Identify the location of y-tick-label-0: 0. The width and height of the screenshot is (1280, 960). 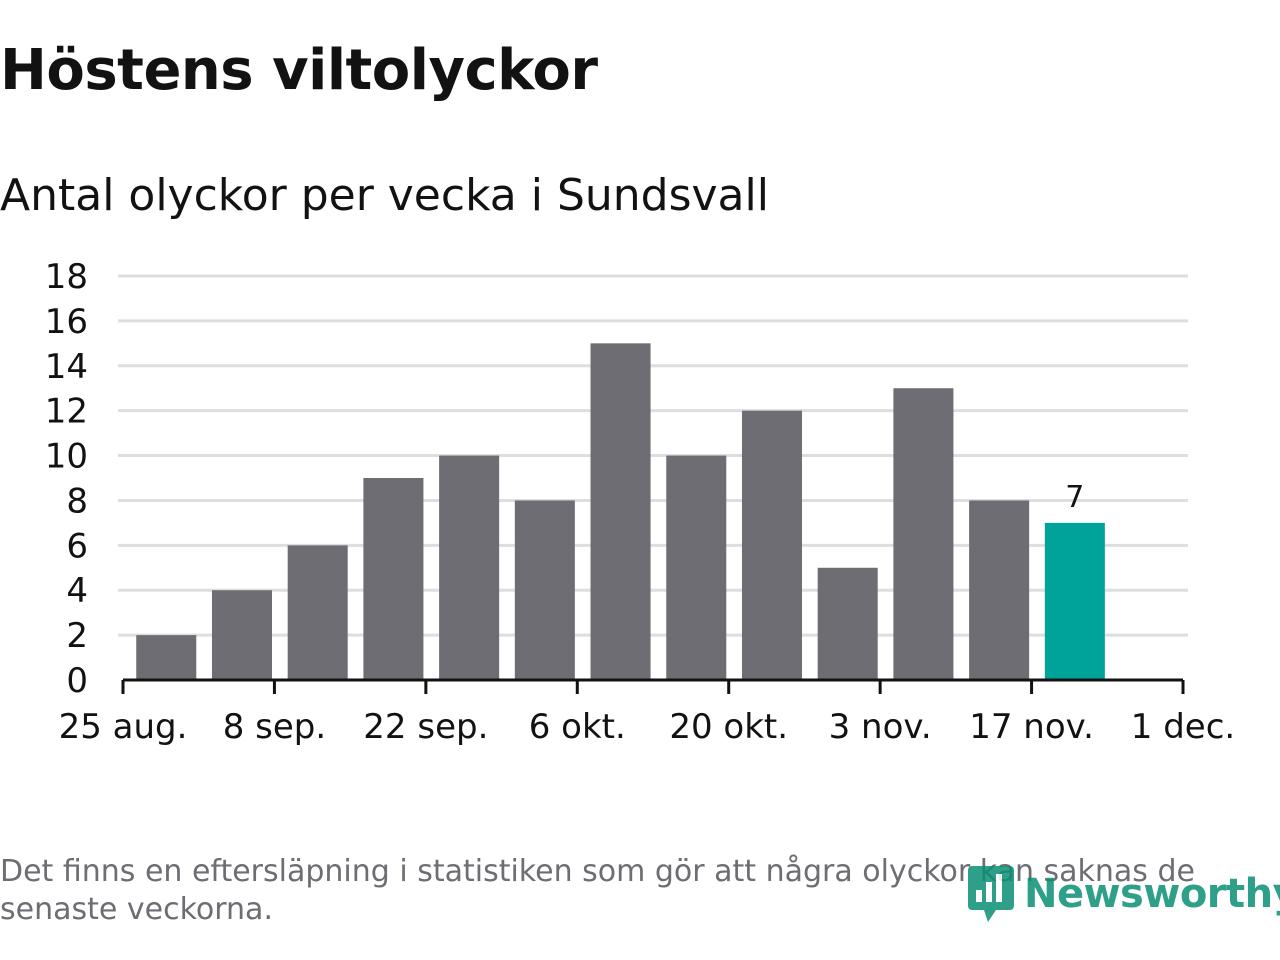
(77, 681).